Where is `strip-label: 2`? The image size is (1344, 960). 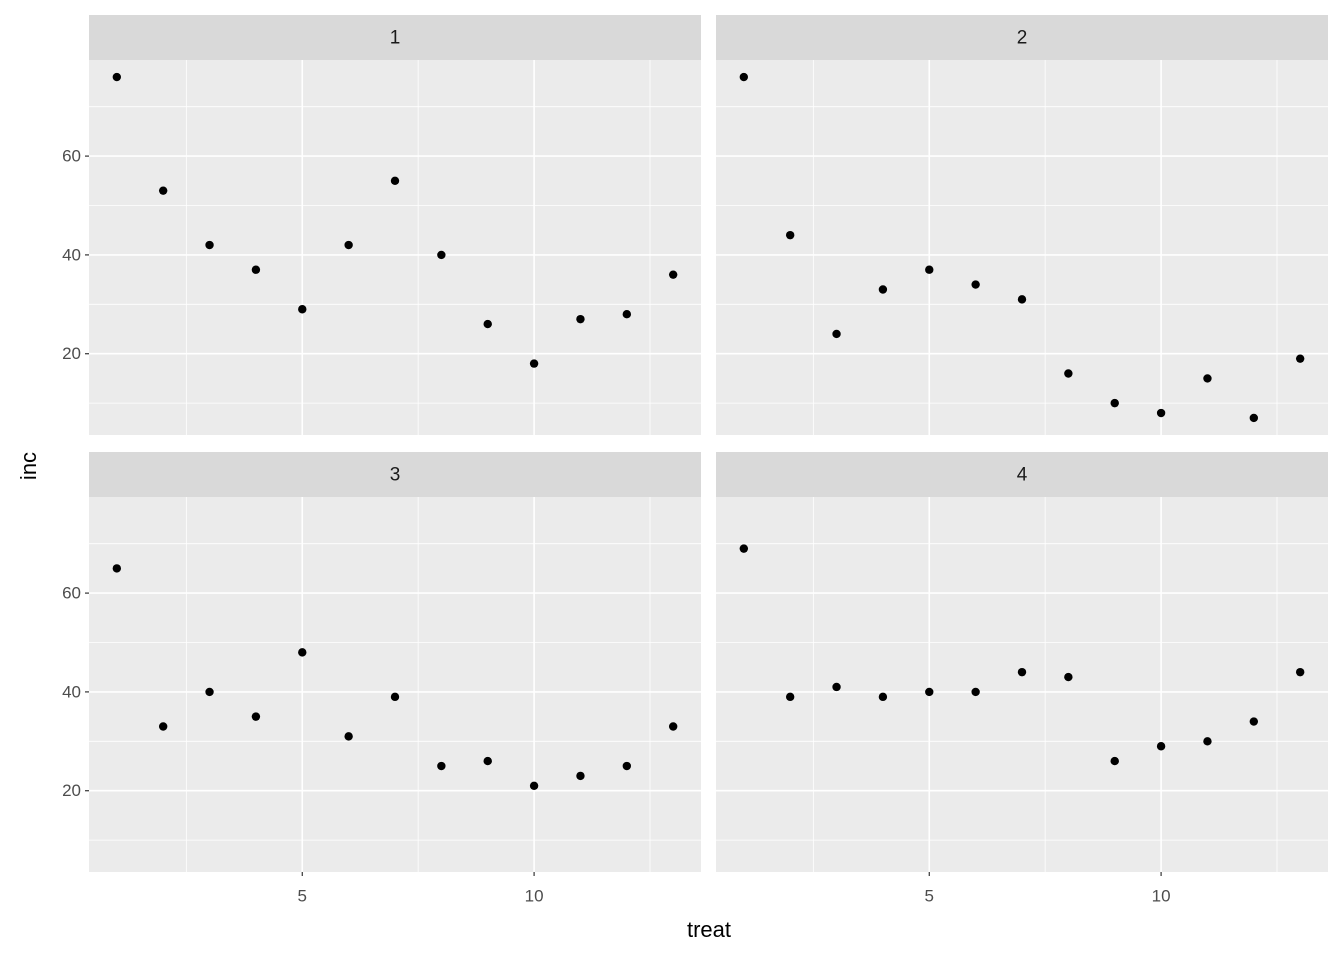
strip-label: 2 is located at coordinates (1022, 38).